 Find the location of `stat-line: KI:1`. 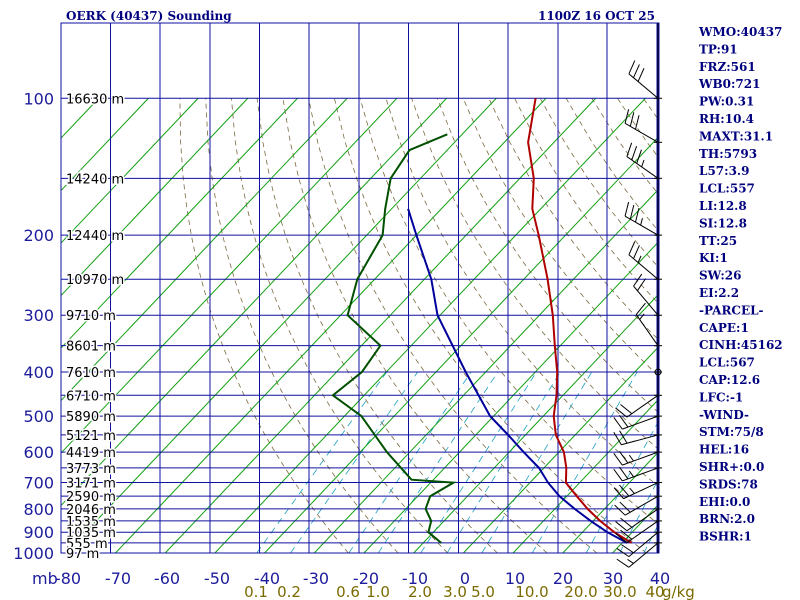

stat-line: KI:1 is located at coordinates (713, 258).